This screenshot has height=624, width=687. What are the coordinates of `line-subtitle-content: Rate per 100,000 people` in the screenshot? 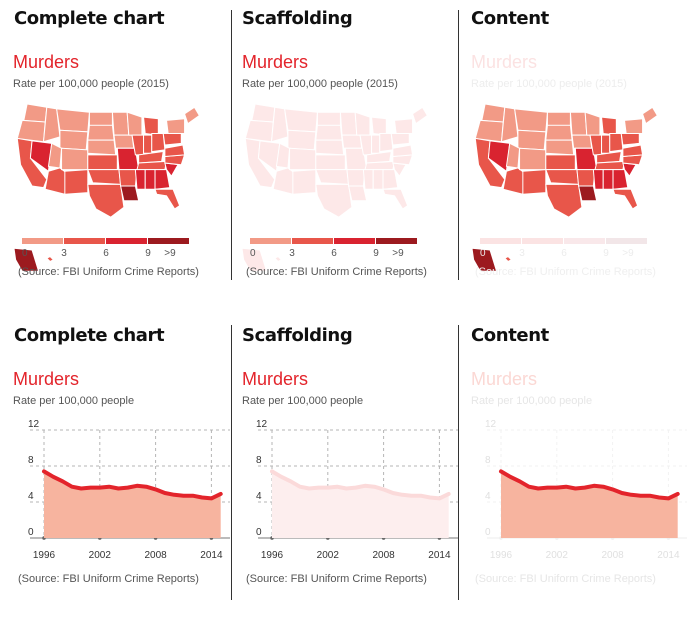 It's located at (532, 401).